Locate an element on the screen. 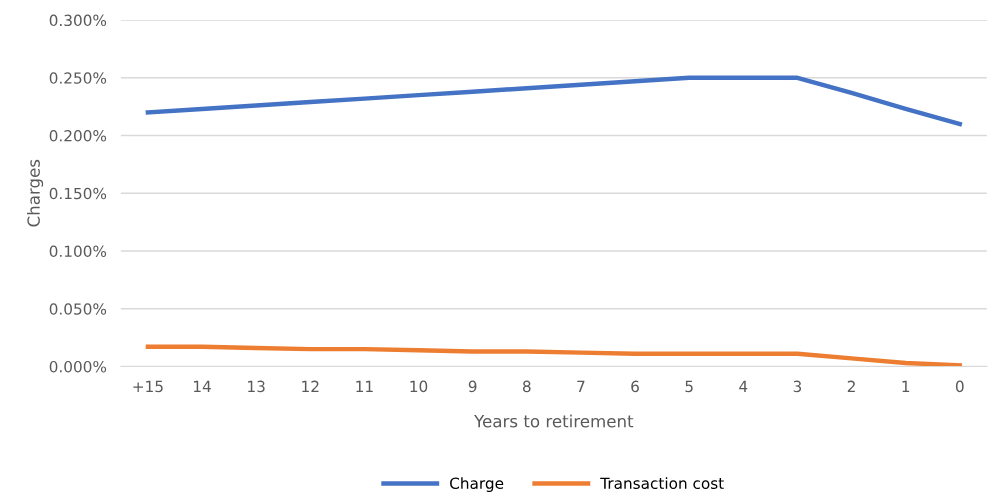 The image size is (1007, 502). y-tick-label: 0.100% is located at coordinates (78, 251).